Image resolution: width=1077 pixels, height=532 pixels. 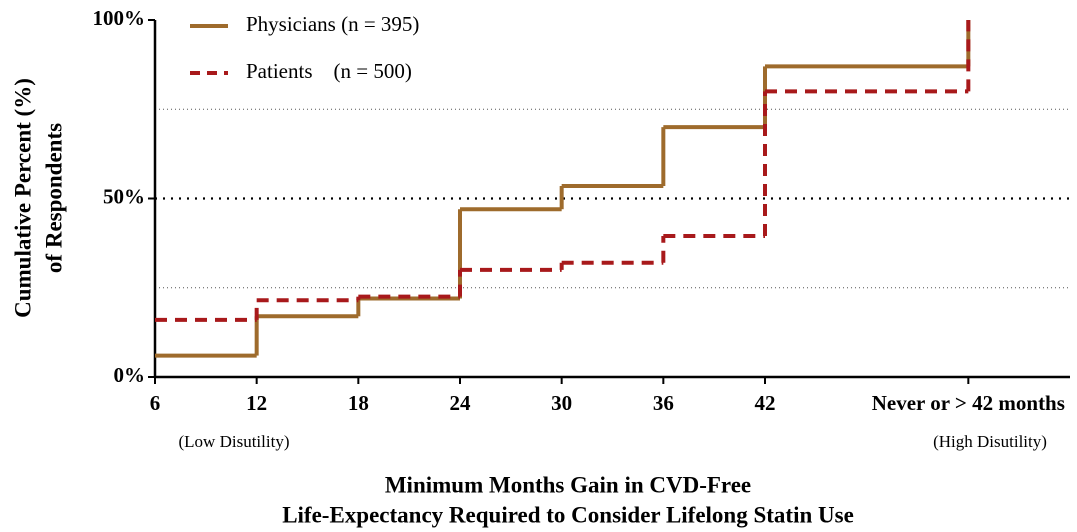 What do you see at coordinates (155, 403) in the screenshot?
I see `x-tick-label: 6` at bounding box center [155, 403].